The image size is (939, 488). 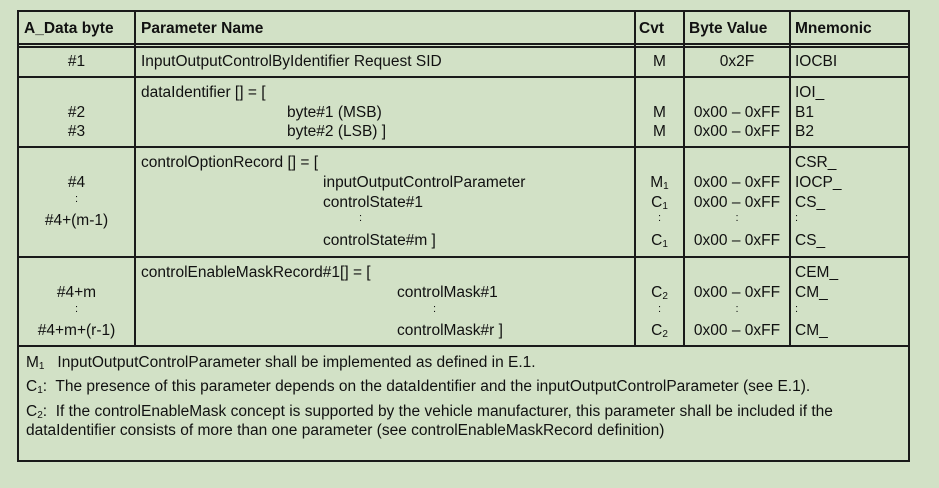 I want to click on header-data-byte: A_Data byte, so click(x=69, y=28).